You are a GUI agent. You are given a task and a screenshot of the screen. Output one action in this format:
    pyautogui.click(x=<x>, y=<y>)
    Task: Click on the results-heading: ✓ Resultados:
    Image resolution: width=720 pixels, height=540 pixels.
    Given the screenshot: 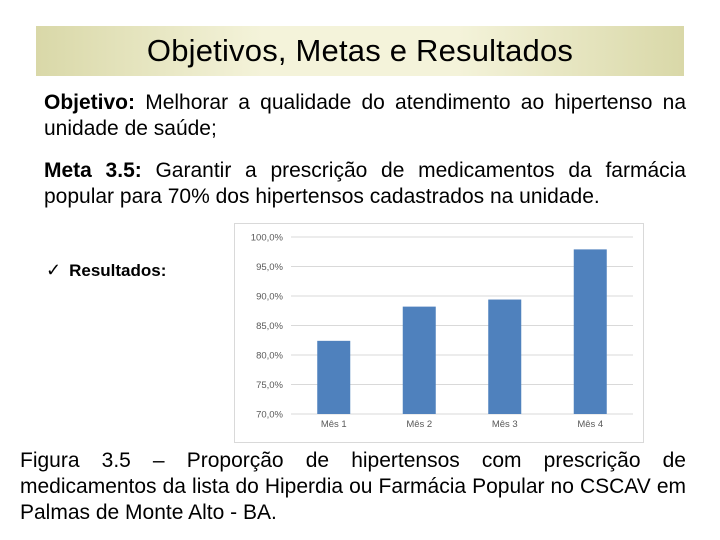 What is the action you would take?
    pyautogui.click(x=106, y=270)
    